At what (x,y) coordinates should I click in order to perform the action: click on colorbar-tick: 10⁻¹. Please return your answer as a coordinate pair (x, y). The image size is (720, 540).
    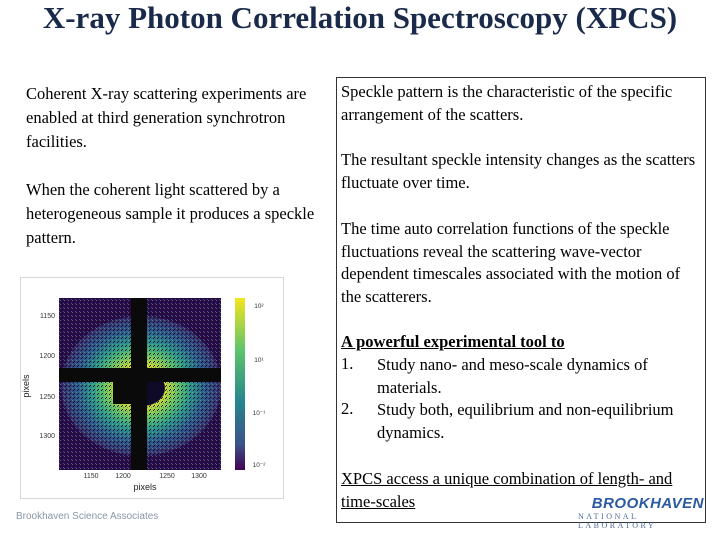
    Looking at the image, I should click on (260, 413).